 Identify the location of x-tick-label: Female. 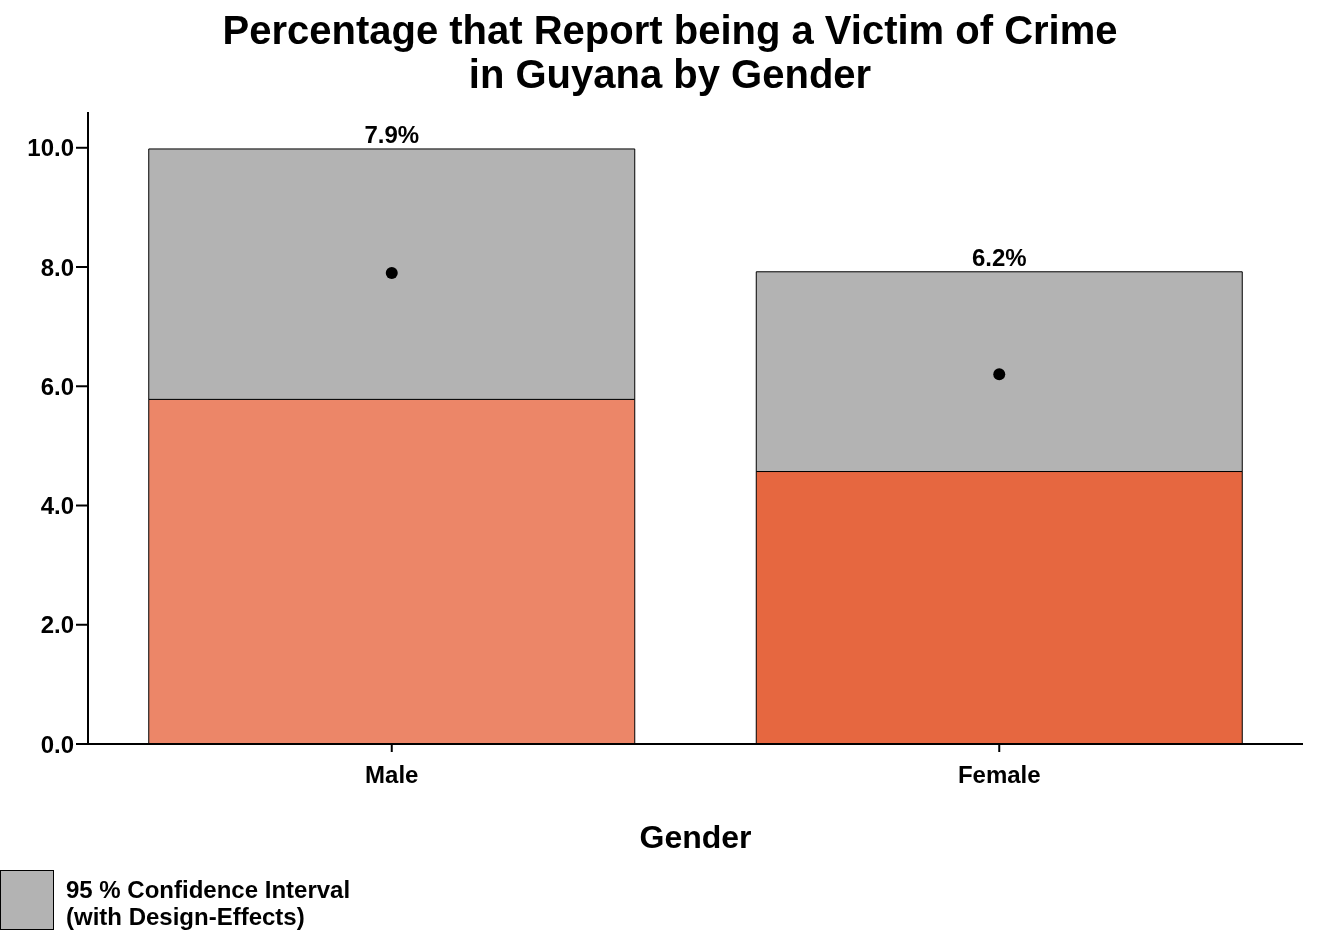
(999, 775).